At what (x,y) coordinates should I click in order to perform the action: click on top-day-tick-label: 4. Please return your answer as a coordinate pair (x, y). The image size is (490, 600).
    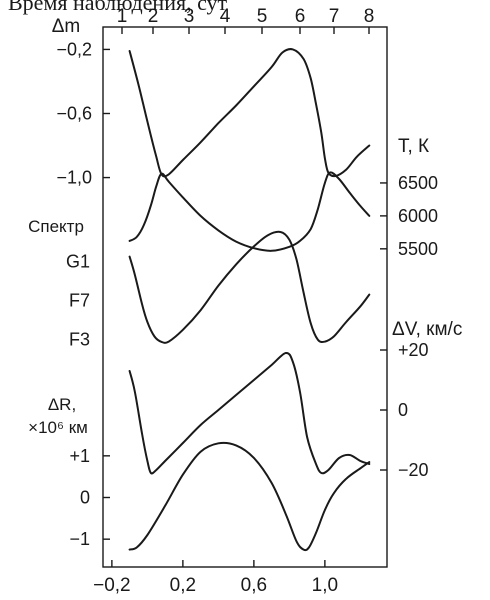
    Looking at the image, I should click on (225, 16).